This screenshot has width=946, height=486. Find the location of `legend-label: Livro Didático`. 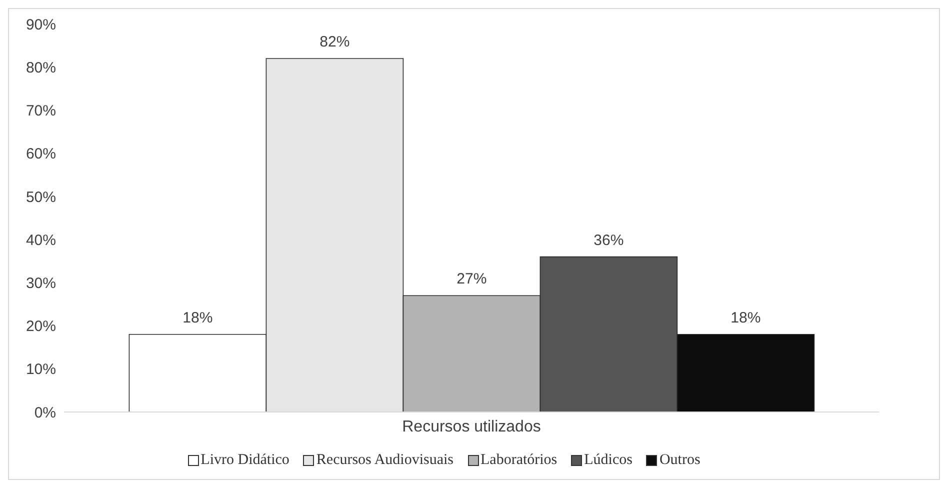

legend-label: Livro Didático is located at coordinates (245, 460).